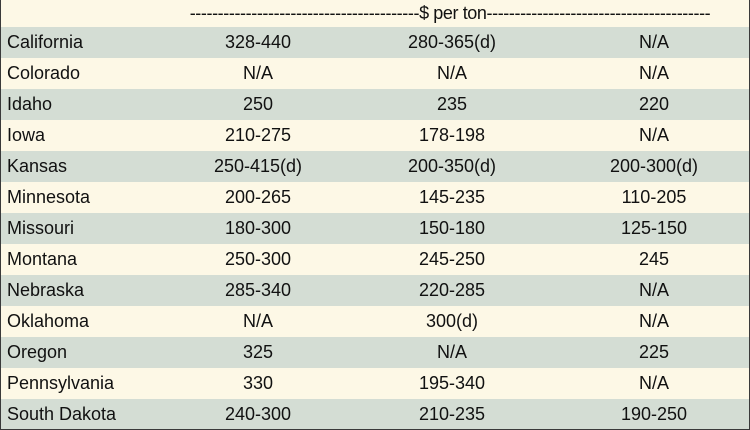 Image resolution: width=750 pixels, height=430 pixels. What do you see at coordinates (37, 352) in the screenshot?
I see `state-cell: Oregon` at bounding box center [37, 352].